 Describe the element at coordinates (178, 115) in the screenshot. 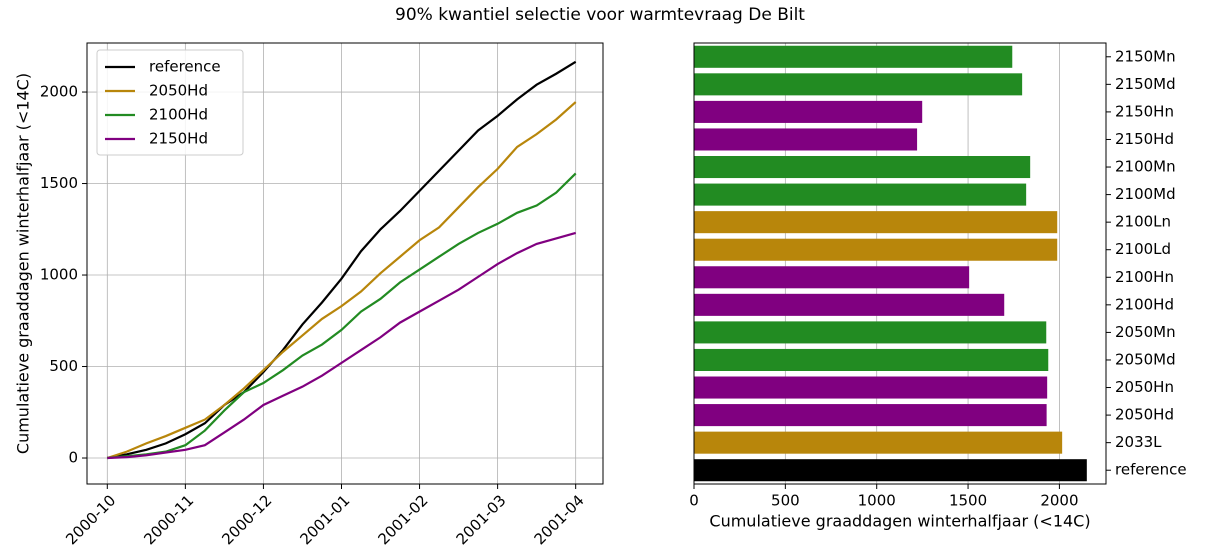

I see `legend-label: 2100Hd` at that location.